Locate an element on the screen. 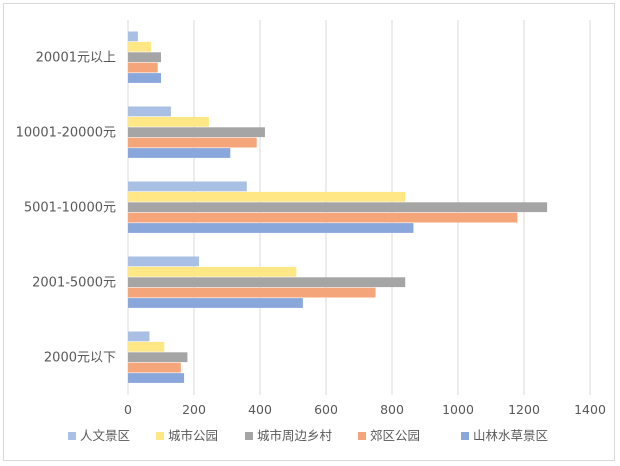 The height and width of the screenshot is (466, 620). legend-label: 城市公园 is located at coordinates (193, 435).